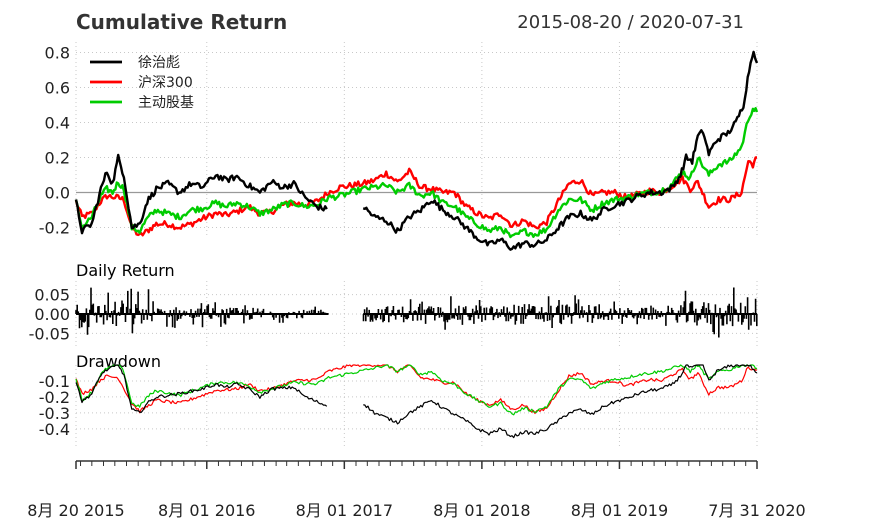 Image resolution: width=869 pixels, height=529 pixels. Describe the element at coordinates (52, 295) in the screenshot. I see `daily-ytick-label: 0.05` at that location.